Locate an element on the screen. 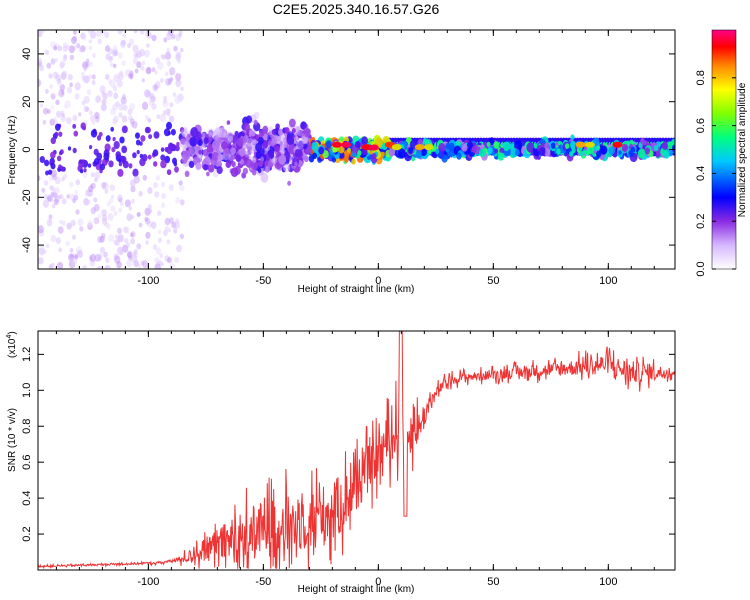 This screenshot has height=600, width=750. colorbar-tick-label: 0.4 is located at coordinates (701, 173).